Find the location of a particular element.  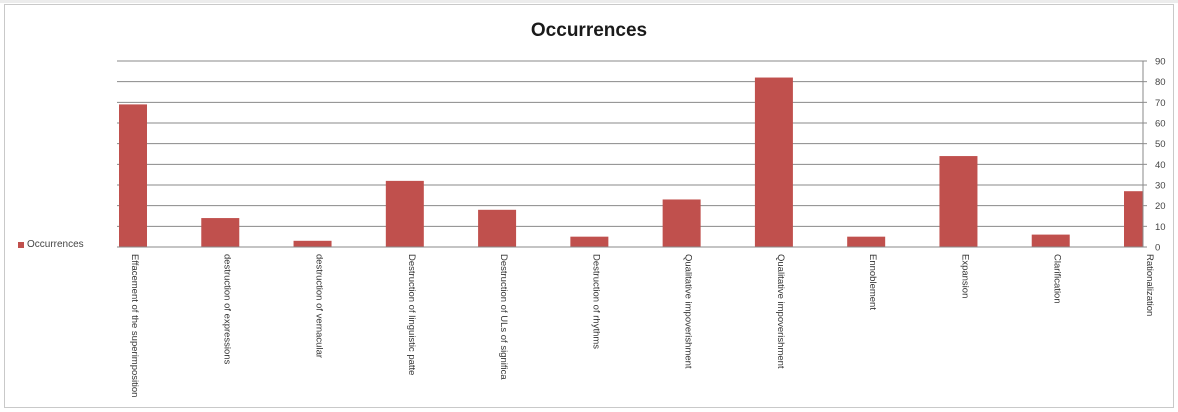

y-tick-label: 40 is located at coordinates (1160, 165).